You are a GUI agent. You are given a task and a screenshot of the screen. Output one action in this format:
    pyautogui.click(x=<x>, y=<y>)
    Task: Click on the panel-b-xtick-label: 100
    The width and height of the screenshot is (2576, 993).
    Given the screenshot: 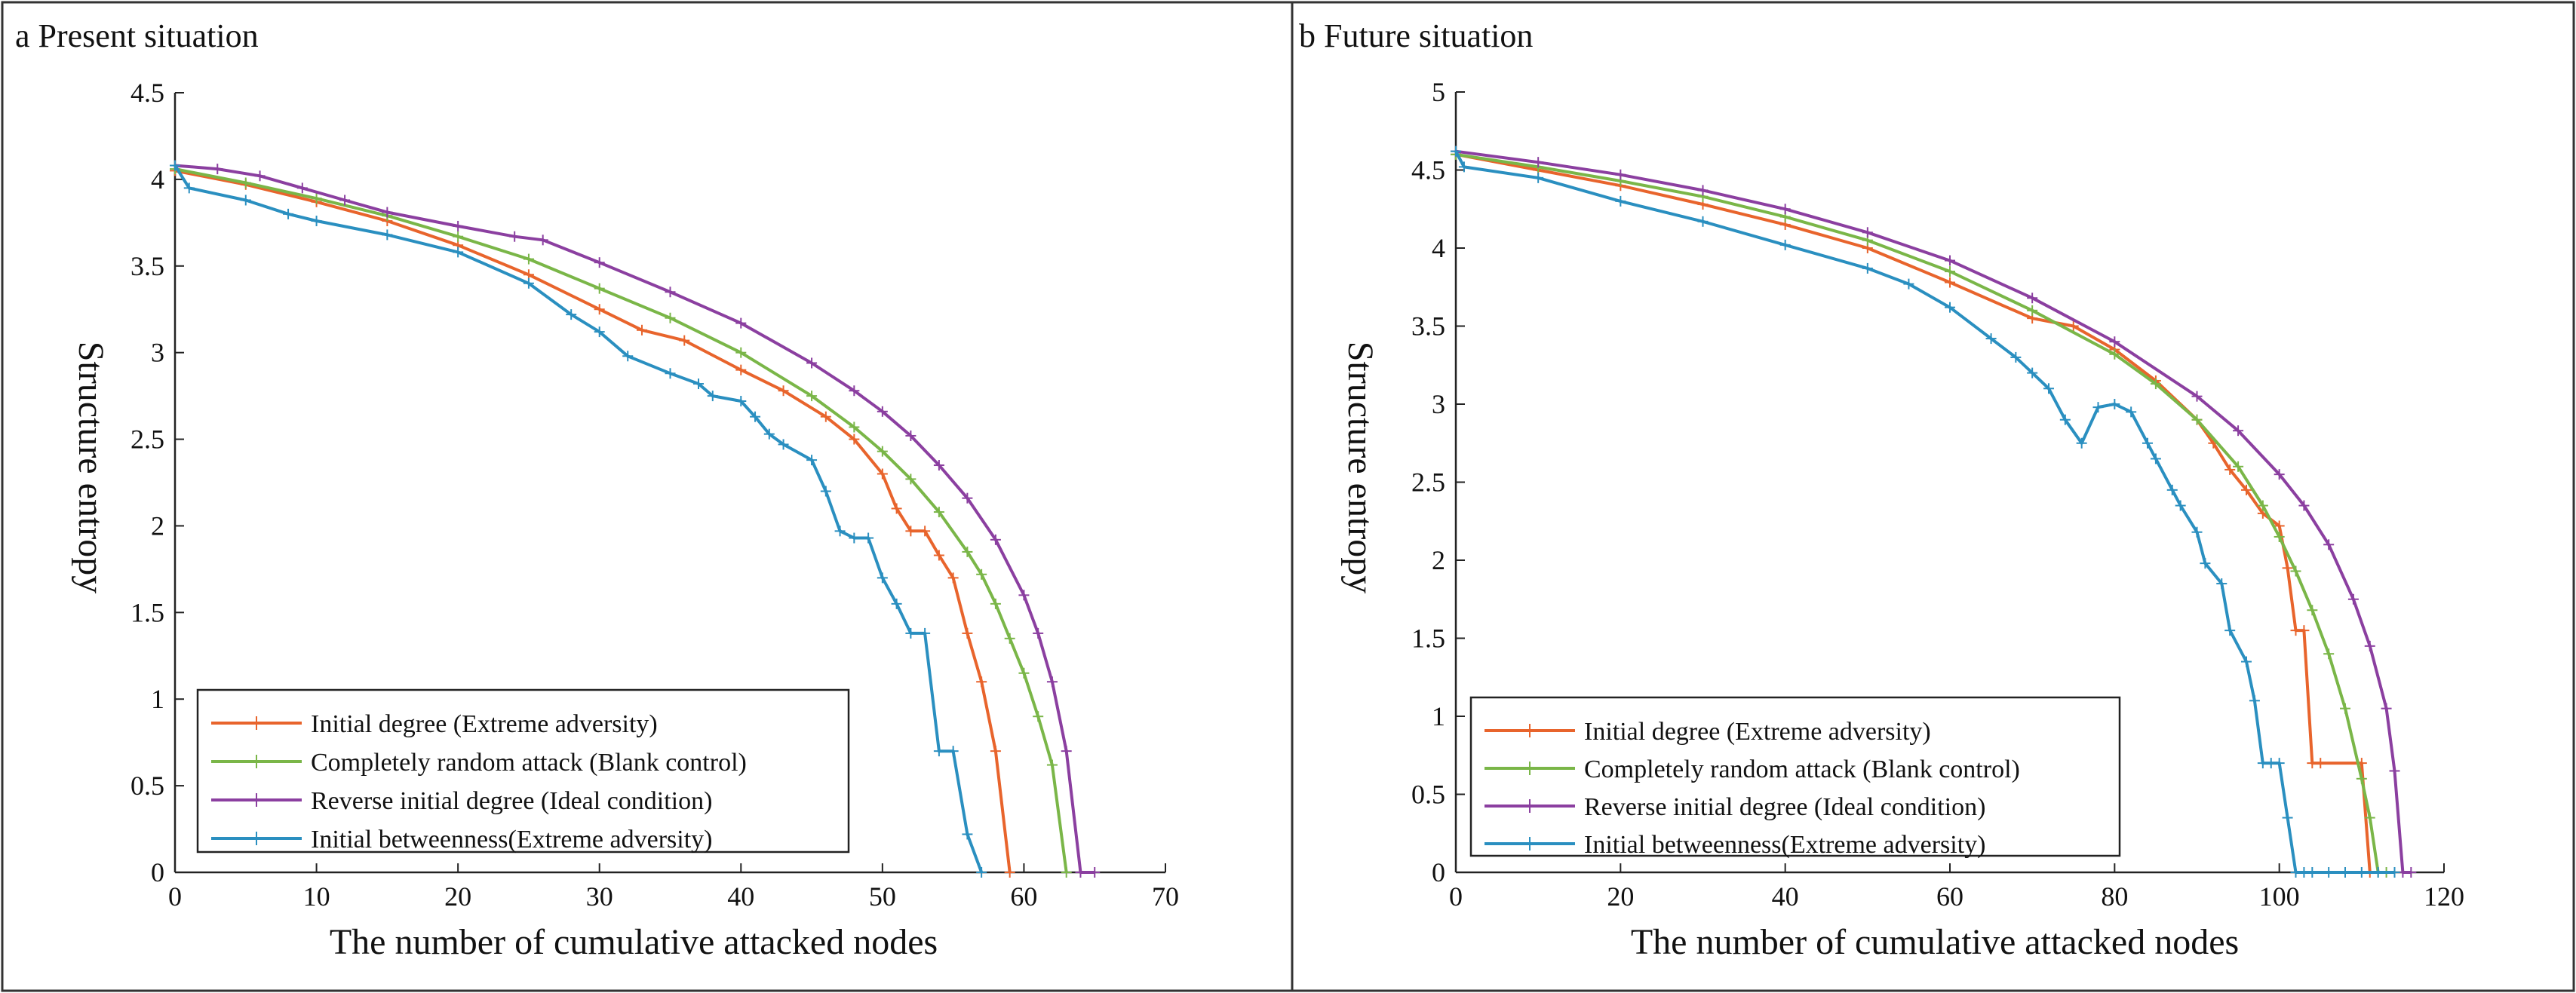 What is the action you would take?
    pyautogui.click(x=2279, y=896)
    